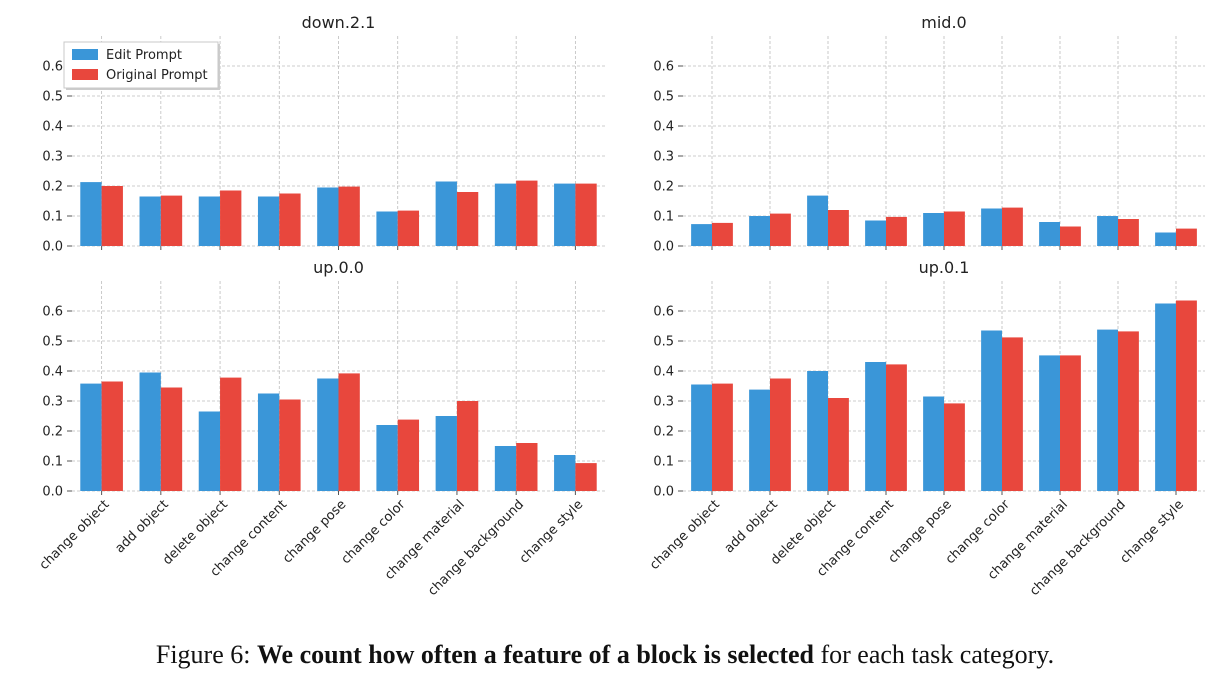 The height and width of the screenshot is (690, 1210). Describe the element at coordinates (943, 22) in the screenshot. I see `chart-title: mid.0` at that location.